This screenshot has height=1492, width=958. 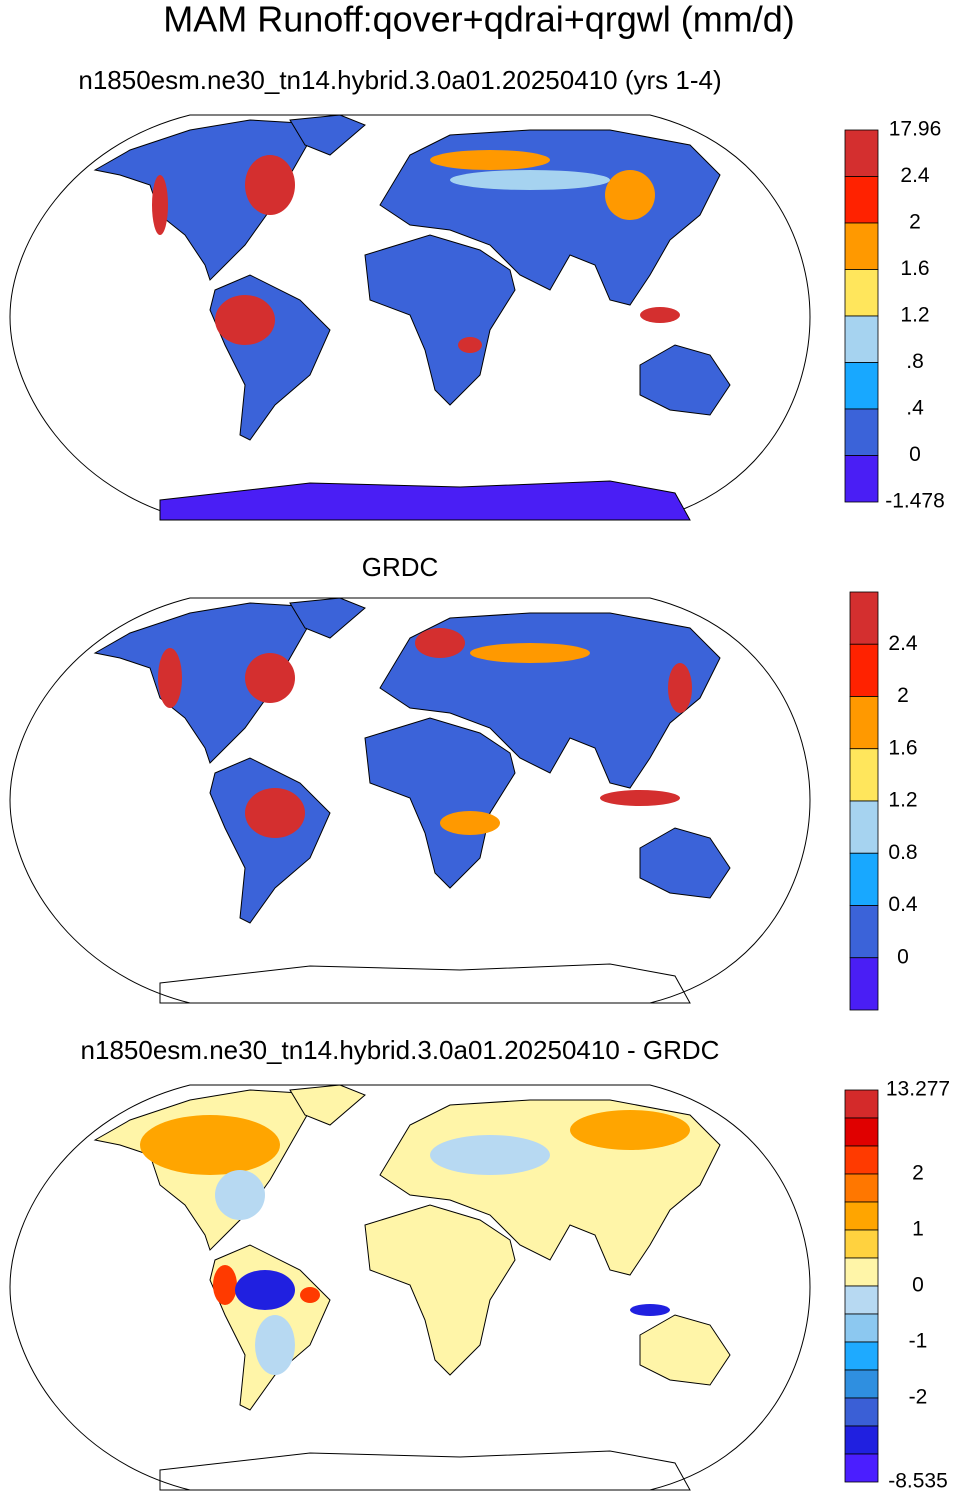 I want to click on colorbar-label: -1, so click(x=918, y=1341).